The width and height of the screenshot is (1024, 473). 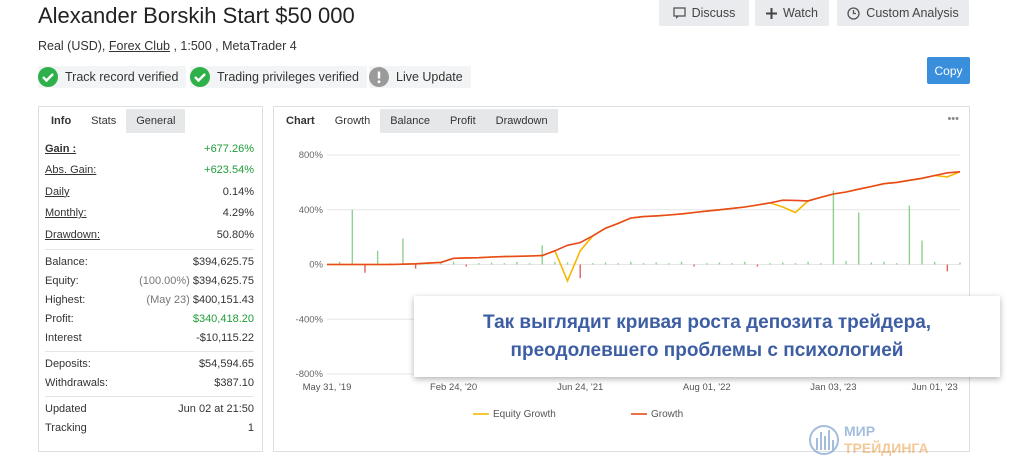 I want to click on tab: Balance, so click(x=410, y=121).